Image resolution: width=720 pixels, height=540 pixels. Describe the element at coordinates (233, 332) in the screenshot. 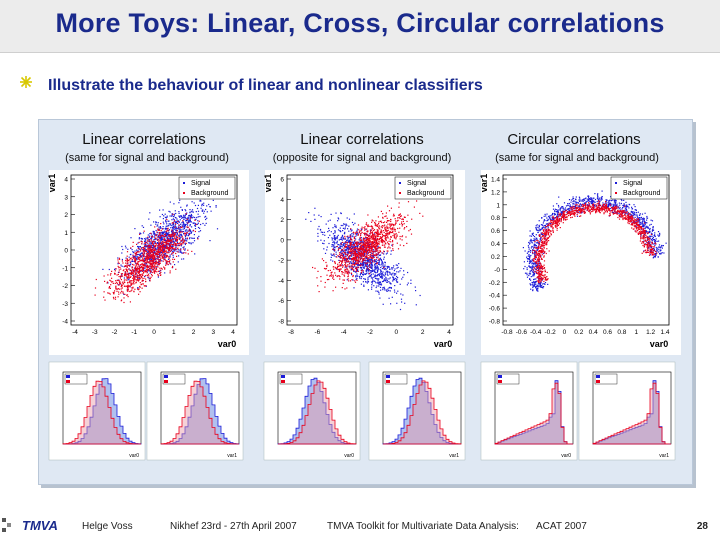

I see `x-tick-label: 4` at that location.